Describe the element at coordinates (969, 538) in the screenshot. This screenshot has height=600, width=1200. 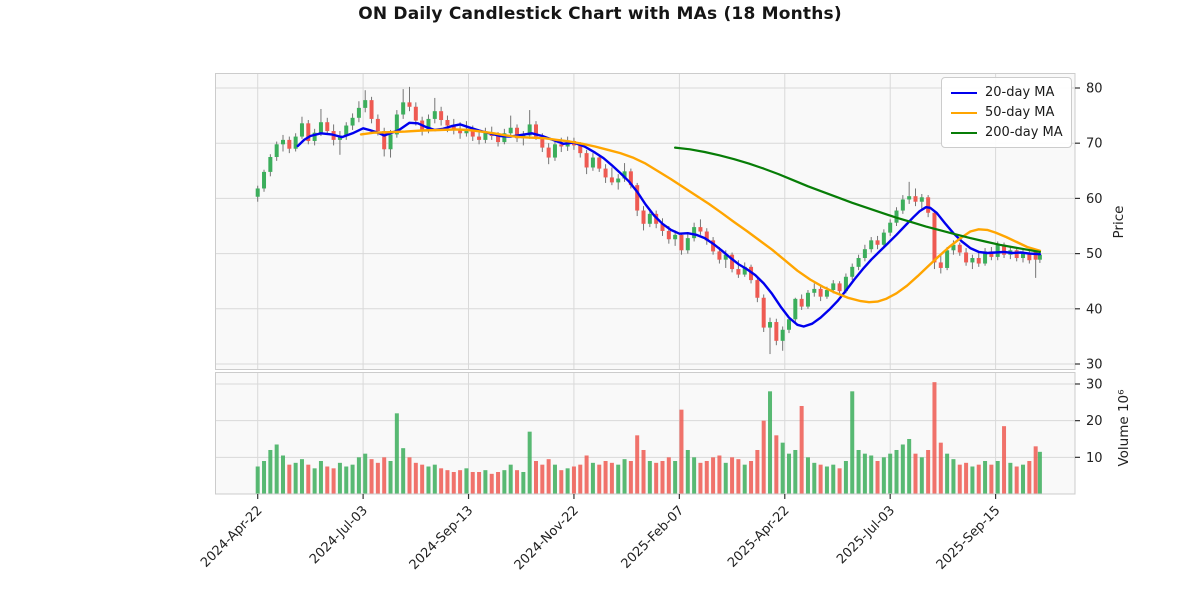
I see `date-tick-label: 2025-Sep-15` at that location.